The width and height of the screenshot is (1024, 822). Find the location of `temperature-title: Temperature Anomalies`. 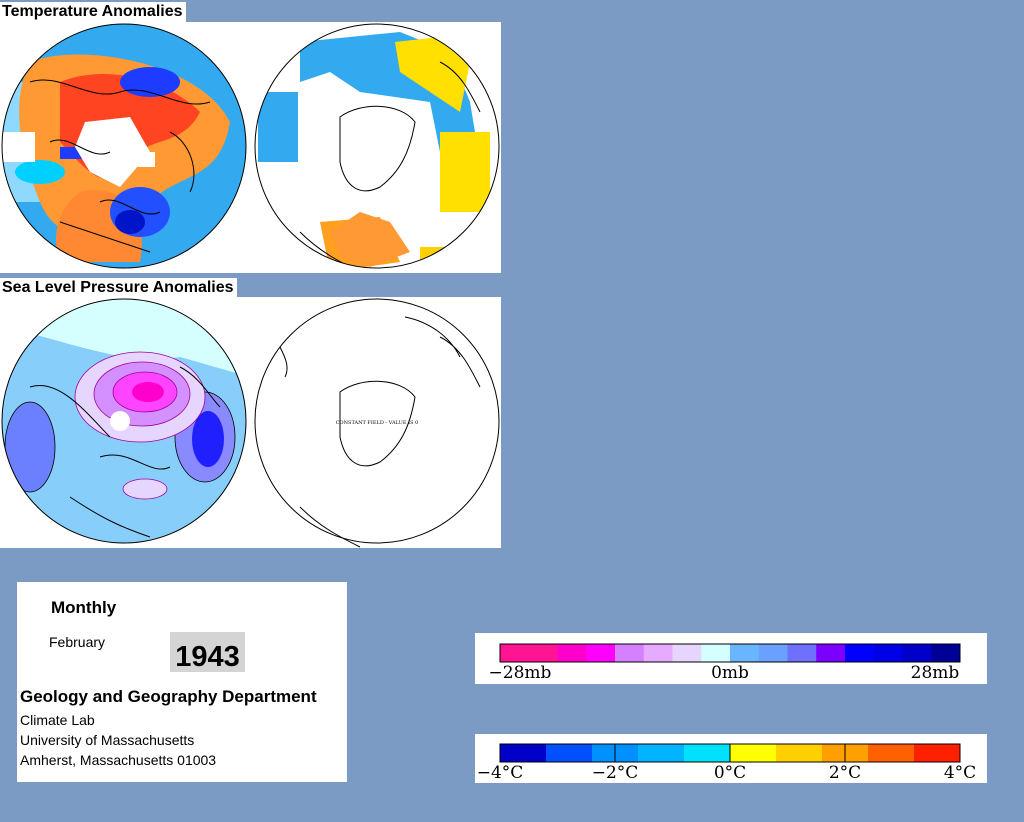

temperature-title: Temperature Anomalies is located at coordinates (93, 12).